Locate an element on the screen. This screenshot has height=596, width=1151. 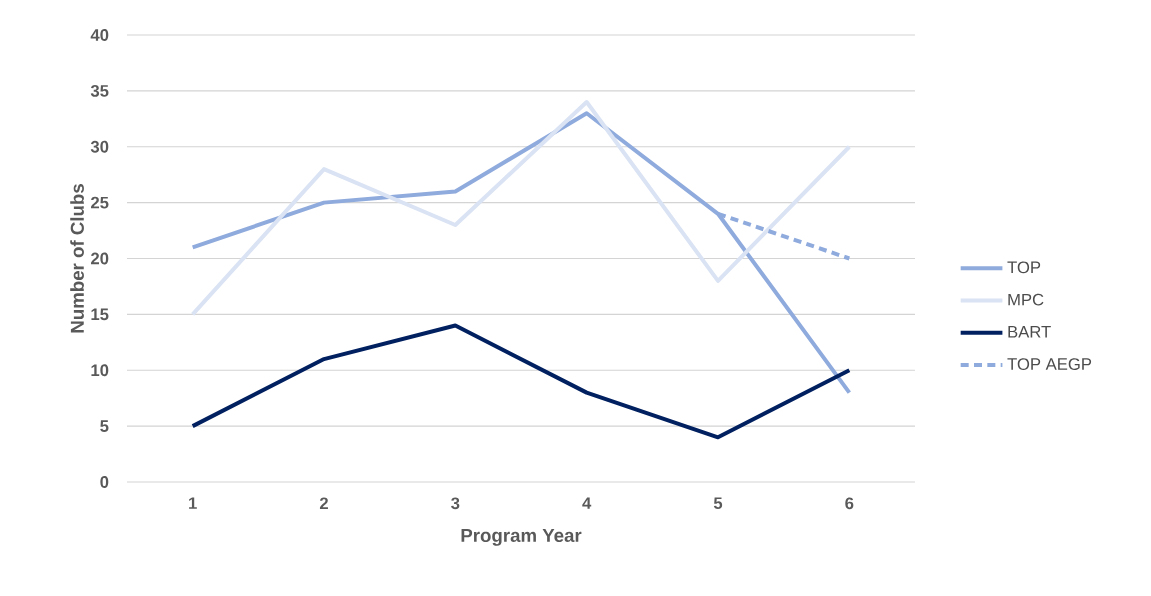
legend-label: TOP is located at coordinates (1024, 267).